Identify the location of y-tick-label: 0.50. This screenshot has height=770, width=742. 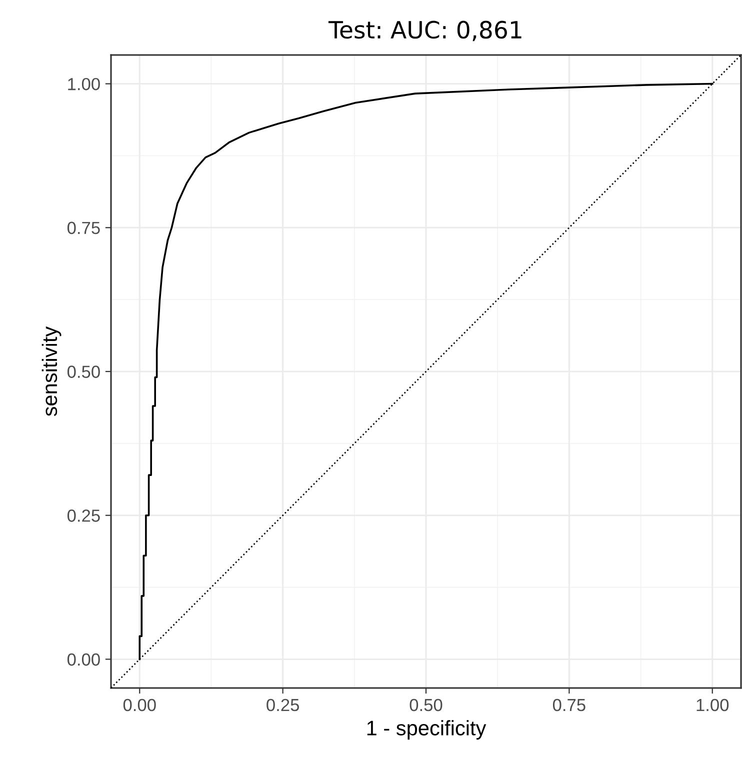
(83, 372).